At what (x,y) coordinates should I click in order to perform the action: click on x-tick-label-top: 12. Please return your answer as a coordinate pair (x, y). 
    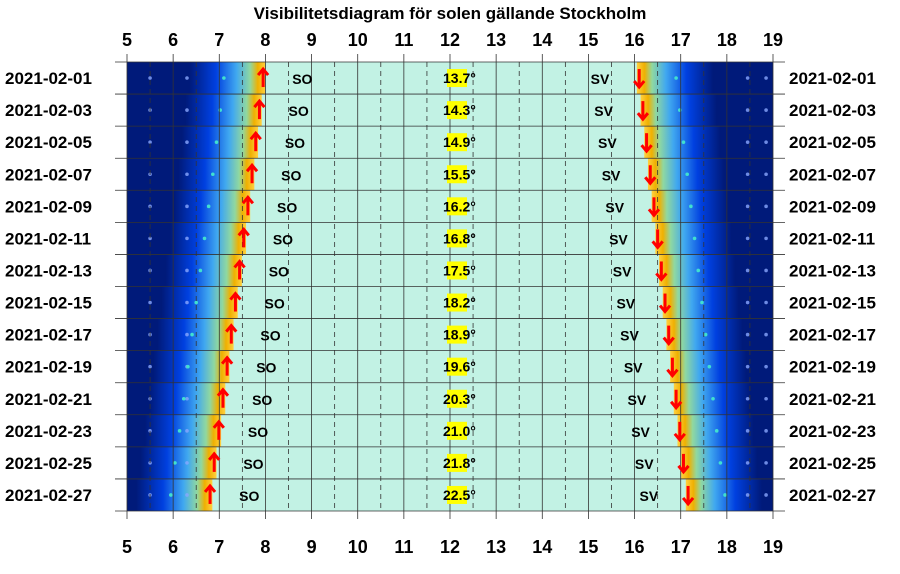
    Looking at the image, I should click on (450, 40).